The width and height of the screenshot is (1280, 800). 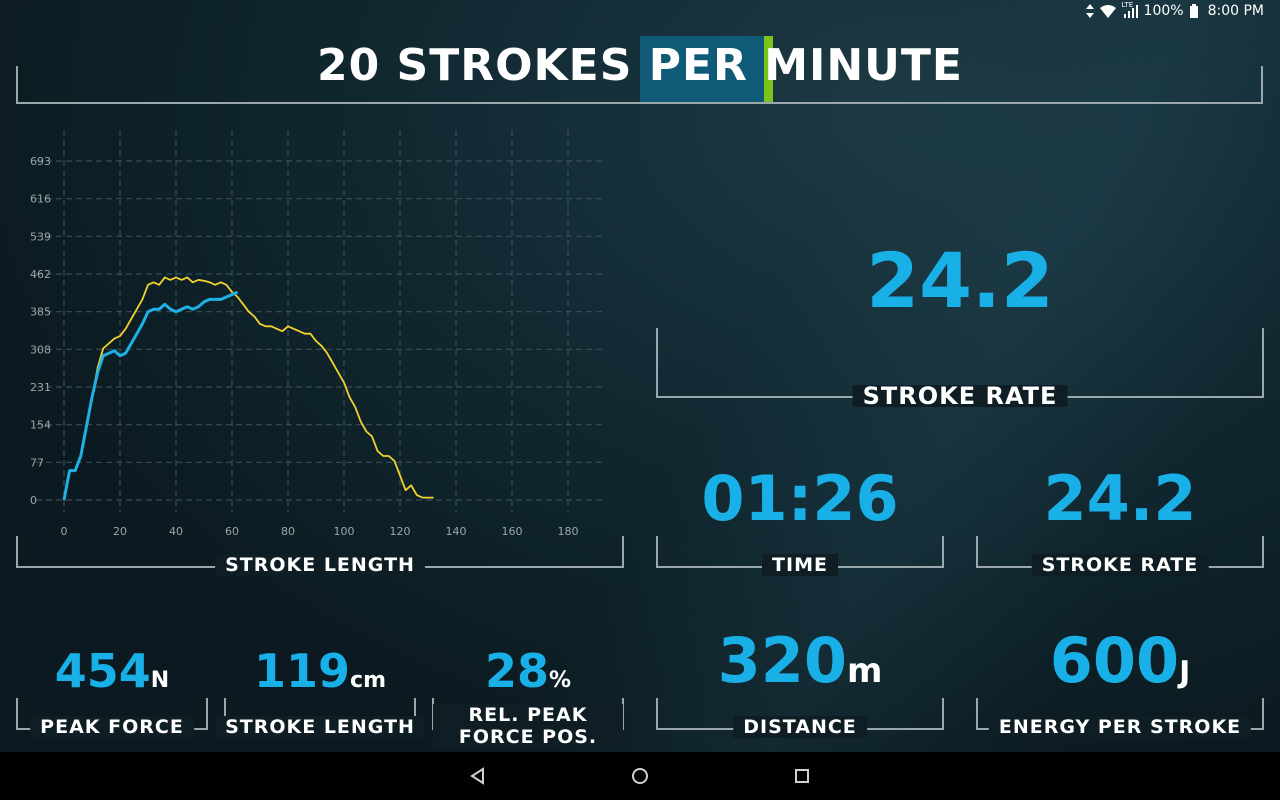 What do you see at coordinates (1235, 11) in the screenshot?
I see `clock: 8:00 PM` at bounding box center [1235, 11].